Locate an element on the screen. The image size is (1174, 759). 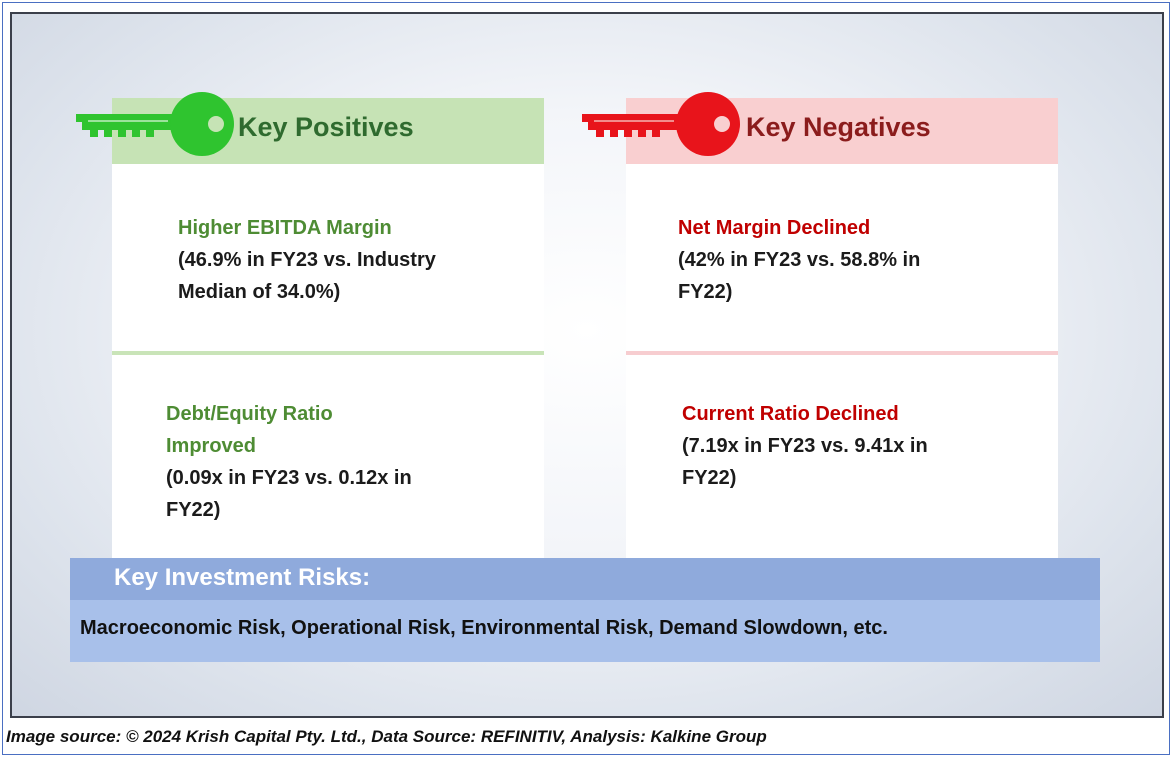
positive-divider is located at coordinates (328, 353).